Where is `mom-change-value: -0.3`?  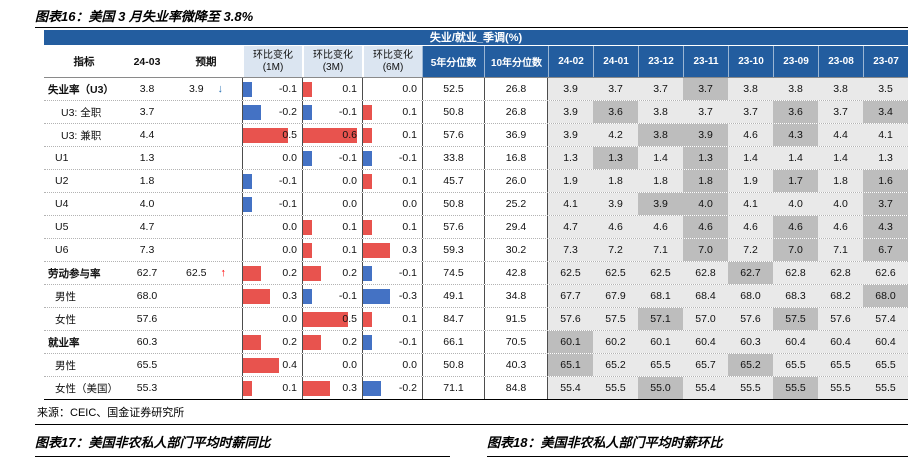 mom-change-value: -0.3 is located at coordinates (407, 296).